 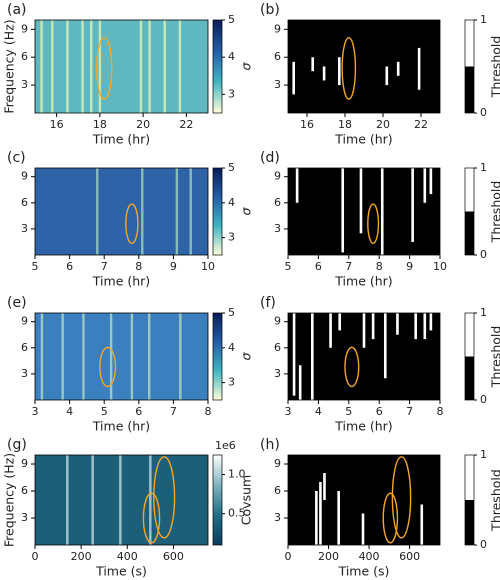 What do you see at coordinates (421, 124) in the screenshot?
I see `x-tick-label: 22` at bounding box center [421, 124].